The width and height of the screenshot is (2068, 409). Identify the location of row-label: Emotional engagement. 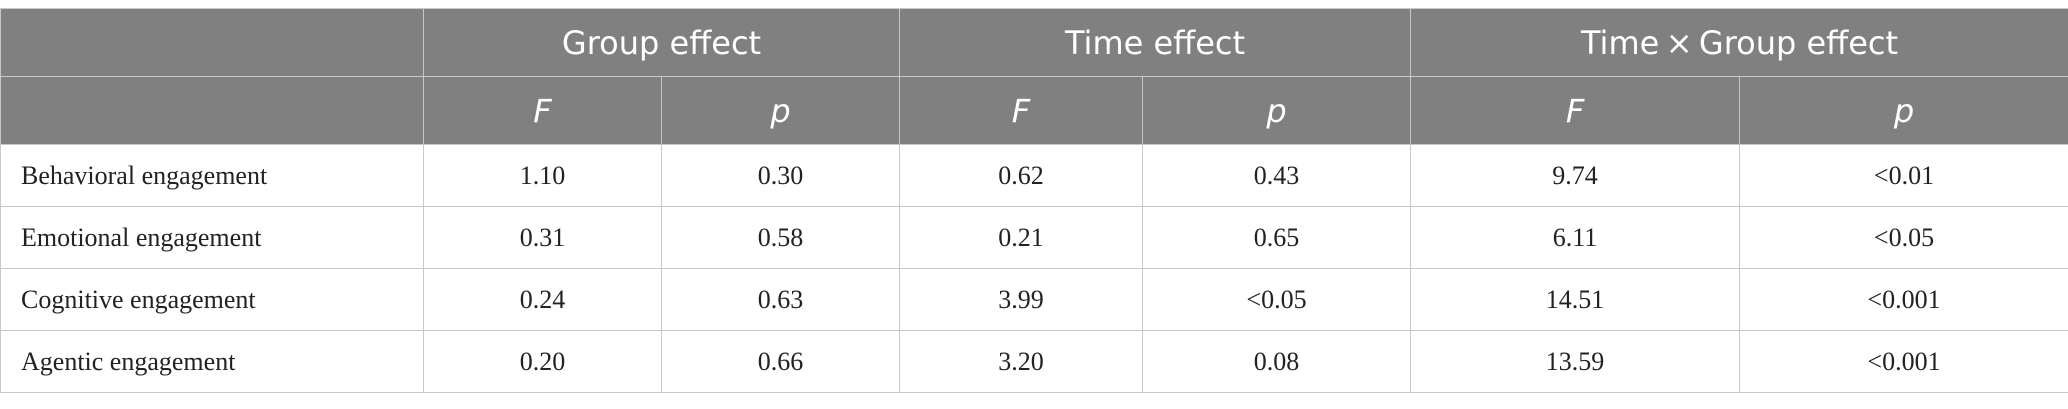
(212, 237).